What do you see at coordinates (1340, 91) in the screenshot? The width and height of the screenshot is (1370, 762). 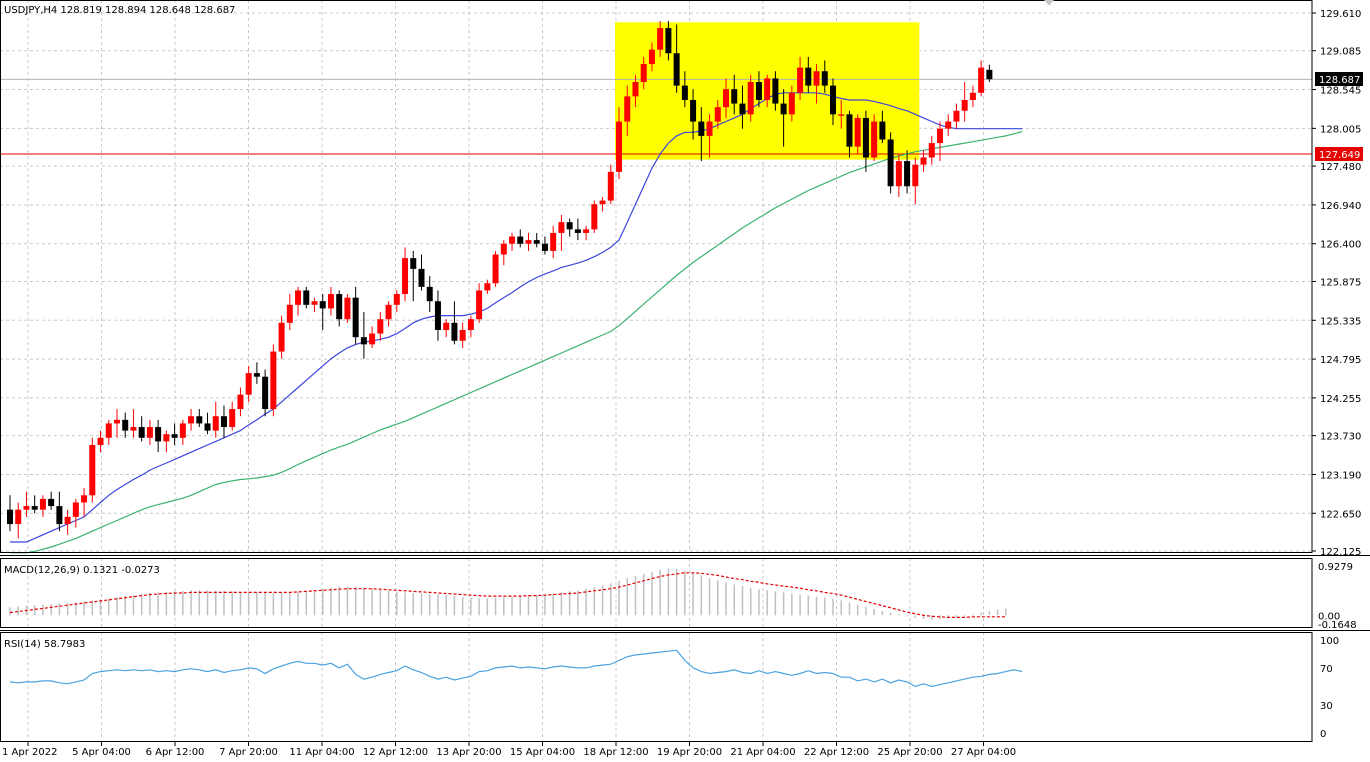 I see `price-tick-label: 128.545` at bounding box center [1340, 91].